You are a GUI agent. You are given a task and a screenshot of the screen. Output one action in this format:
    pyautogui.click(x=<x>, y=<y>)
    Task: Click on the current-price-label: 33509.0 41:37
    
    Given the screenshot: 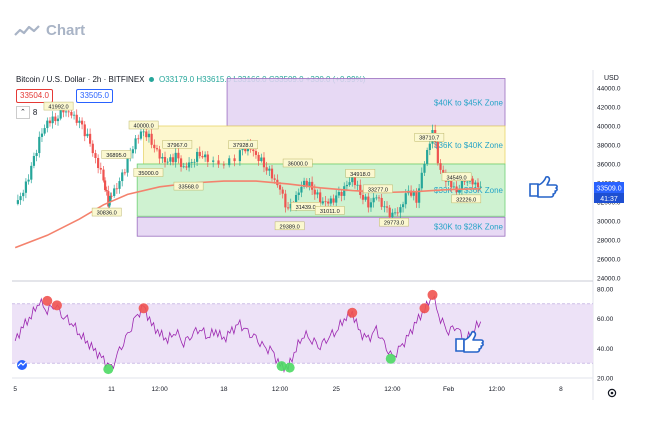 What is the action you would take?
    pyautogui.click(x=609, y=192)
    